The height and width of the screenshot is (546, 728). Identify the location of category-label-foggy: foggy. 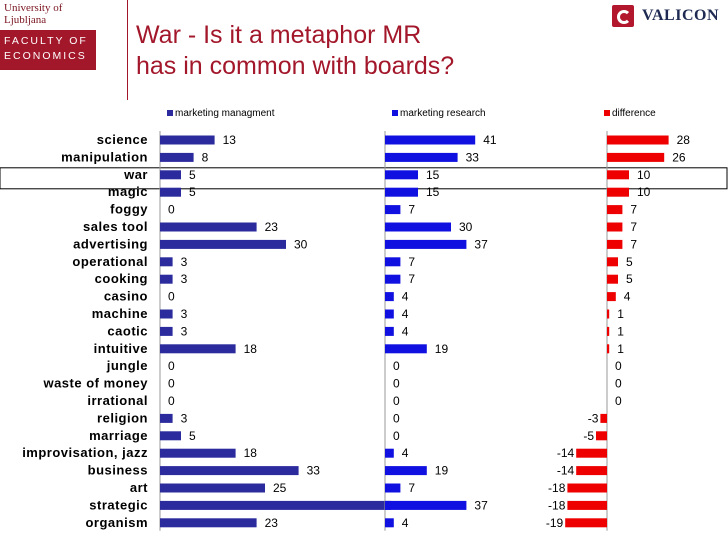
(129, 209).